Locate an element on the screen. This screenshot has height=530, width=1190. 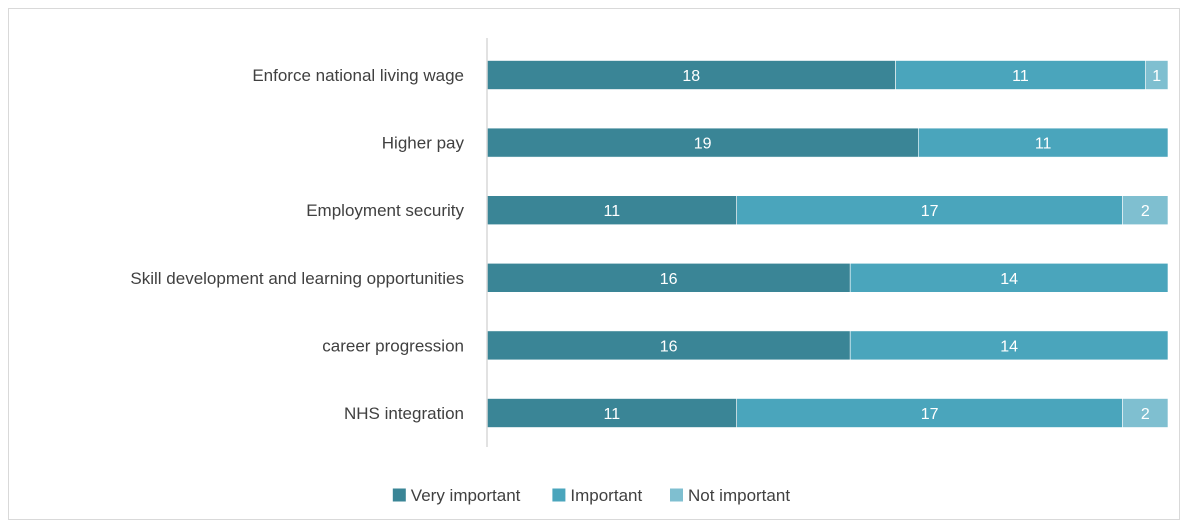
category-label-career-progression: career progression is located at coordinates (393, 345).